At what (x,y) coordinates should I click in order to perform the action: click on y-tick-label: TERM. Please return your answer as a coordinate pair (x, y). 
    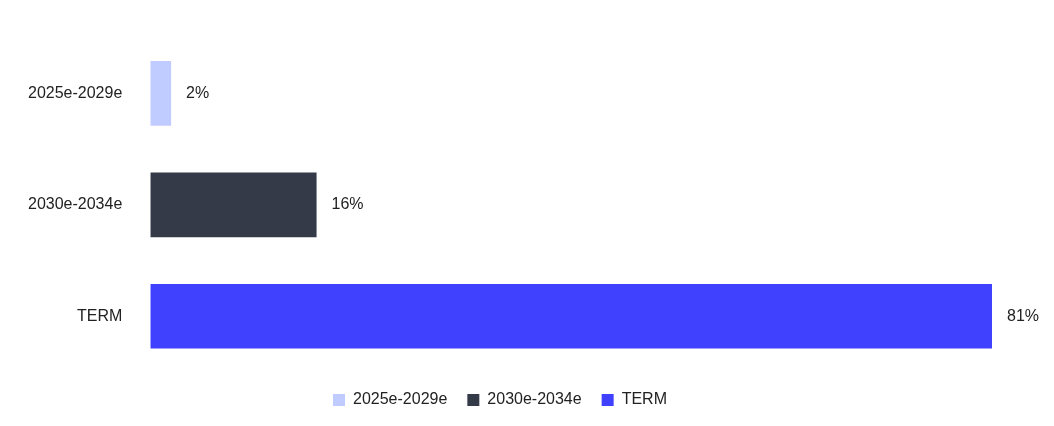
    Looking at the image, I should click on (99, 315).